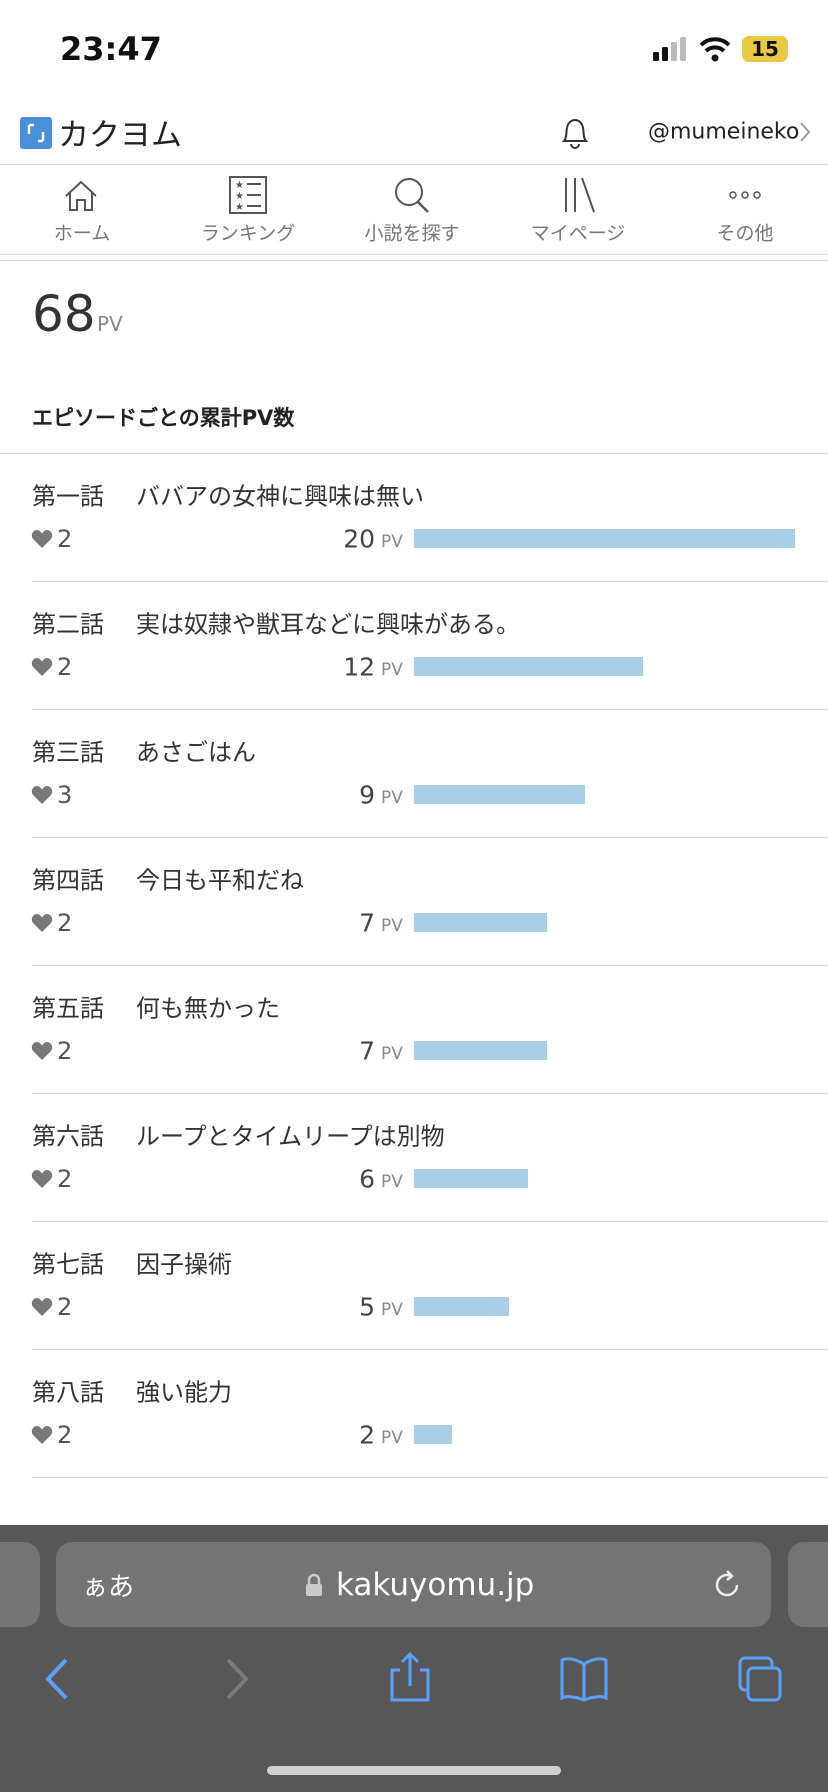 This screenshot has width=828, height=1792. What do you see at coordinates (435, 1585) in the screenshot?
I see `url: kakuyomu.jp` at bounding box center [435, 1585].